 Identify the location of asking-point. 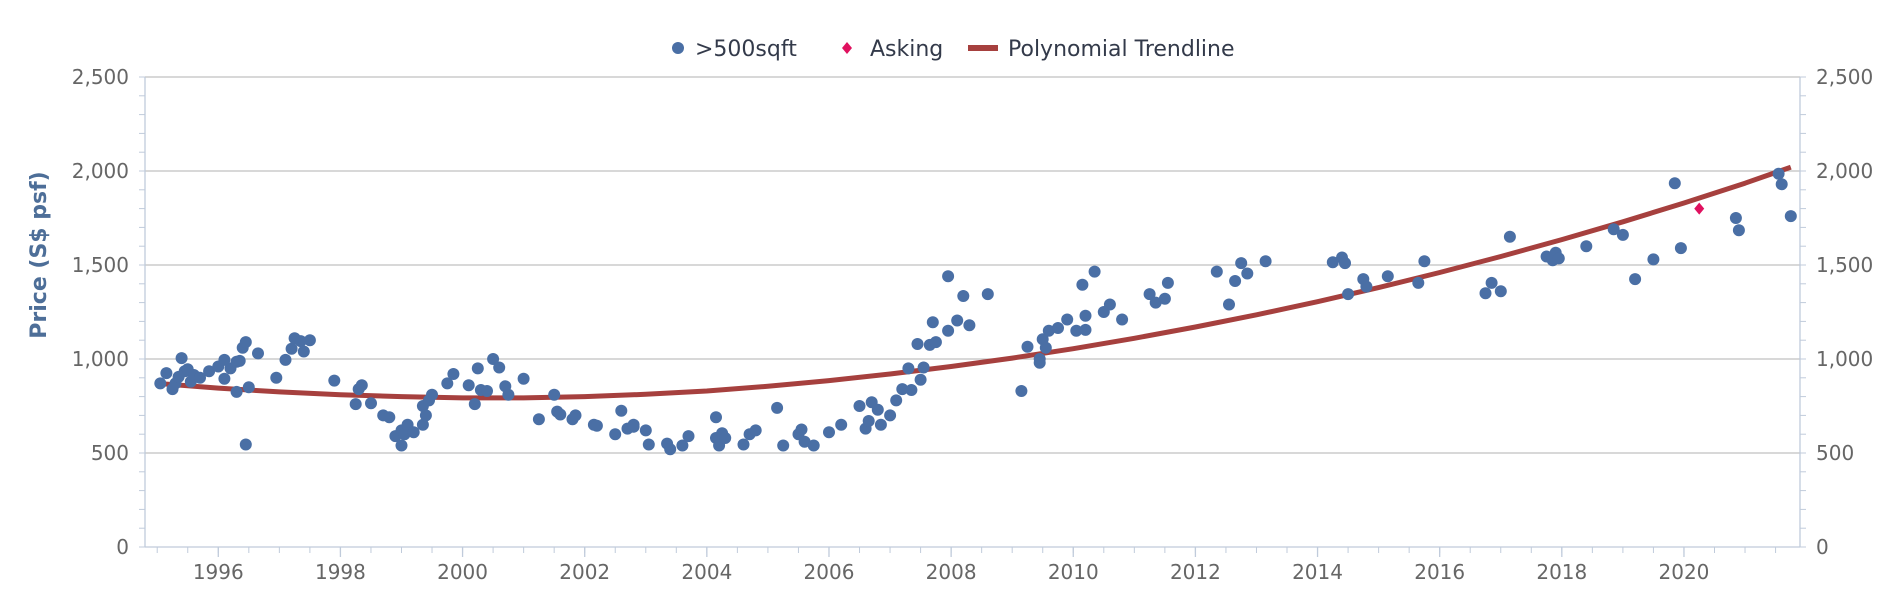
(1699, 208).